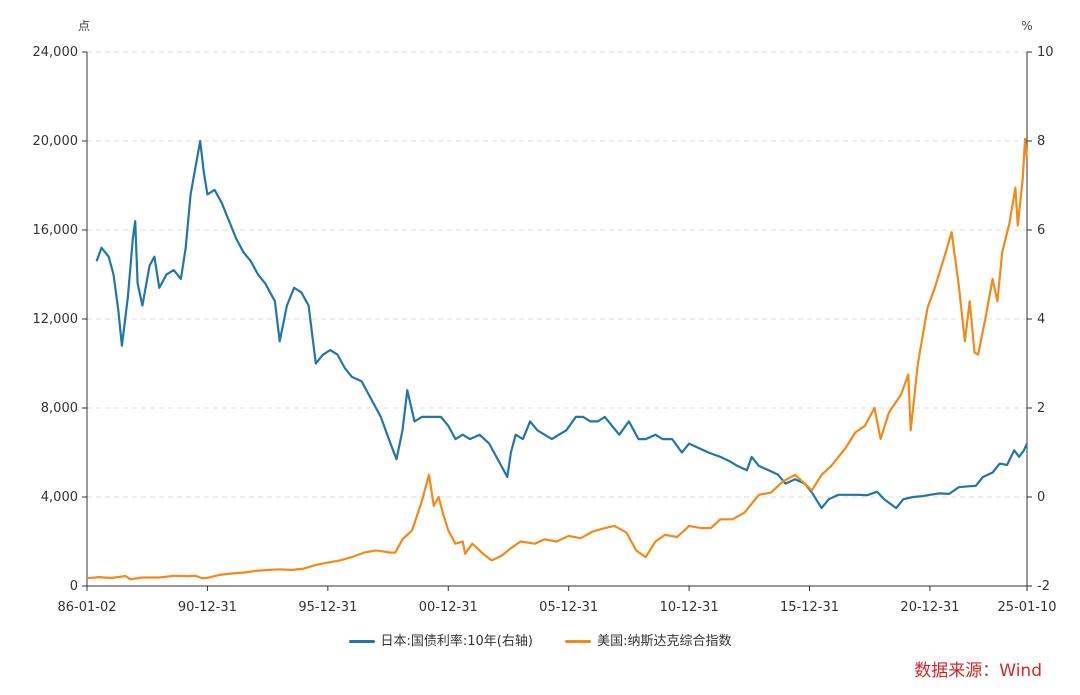 This screenshot has width=1080, height=695. I want to click on right-axis-tick-label: 0, so click(1041, 497).